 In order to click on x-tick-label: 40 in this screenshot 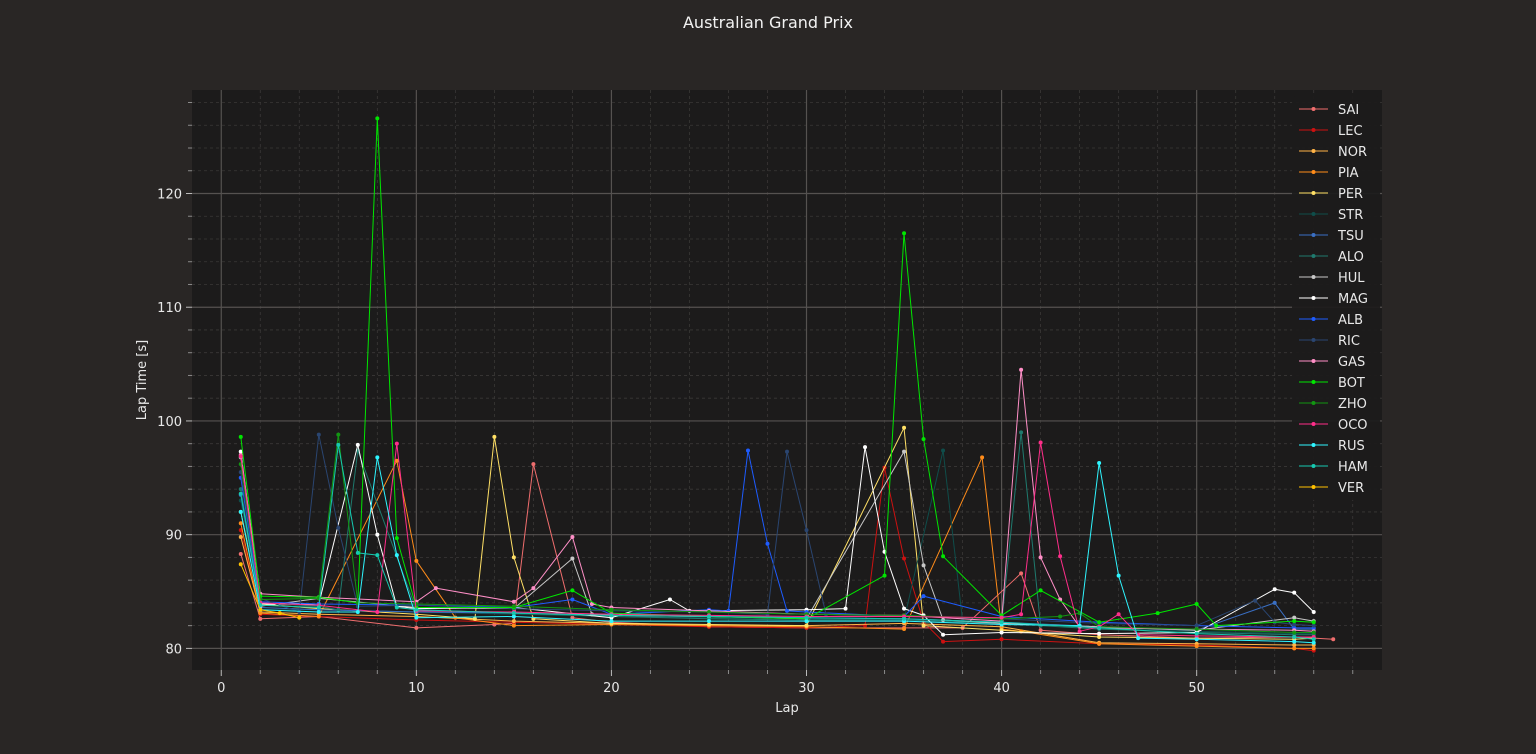, I will do `click(1001, 688)`.